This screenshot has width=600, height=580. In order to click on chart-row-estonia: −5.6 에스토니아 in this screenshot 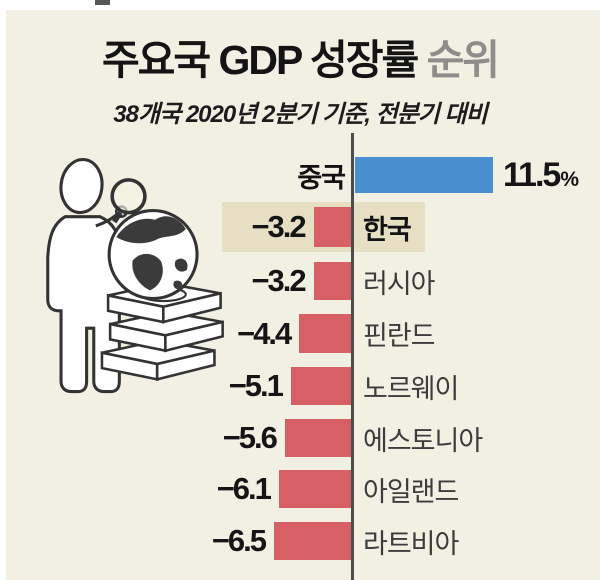, I will do `click(300, 438)`.